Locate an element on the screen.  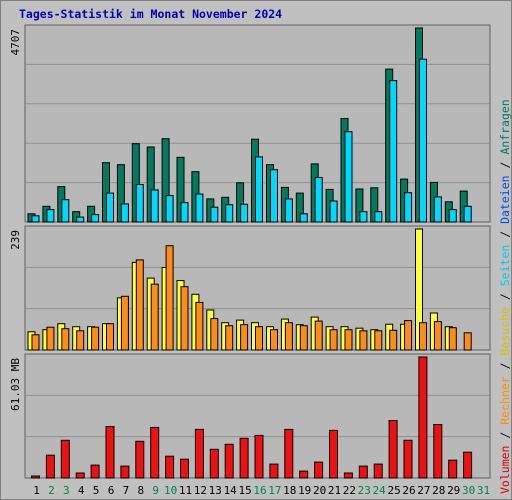
x-tick-label-day-29: 29 is located at coordinates (453, 490).